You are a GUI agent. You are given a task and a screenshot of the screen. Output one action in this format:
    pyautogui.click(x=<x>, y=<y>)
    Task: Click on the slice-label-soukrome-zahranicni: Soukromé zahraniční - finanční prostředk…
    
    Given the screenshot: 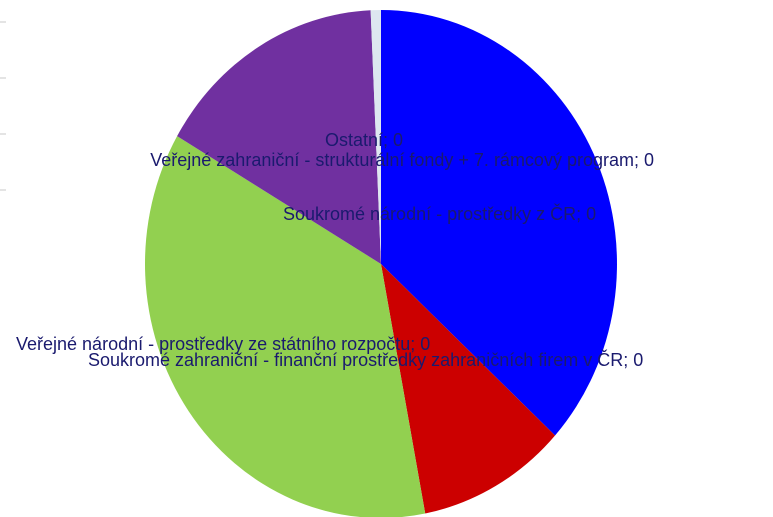 What is the action you would take?
    pyautogui.click(x=365, y=359)
    